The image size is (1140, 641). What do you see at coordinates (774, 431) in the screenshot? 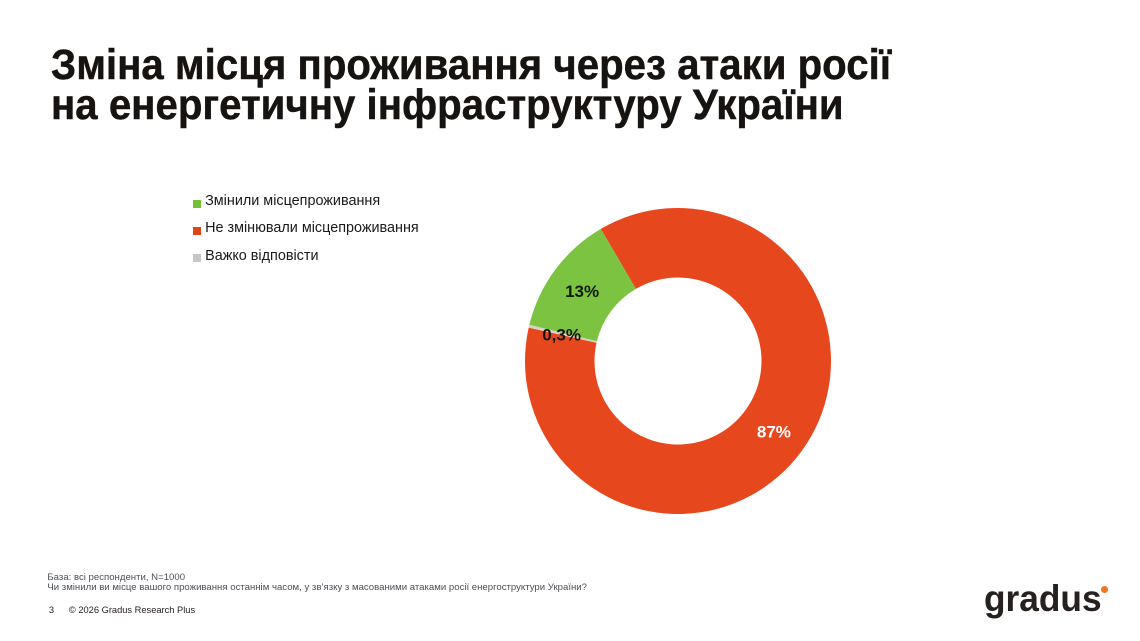
I see `svg-text: 87%` at bounding box center [774, 431].